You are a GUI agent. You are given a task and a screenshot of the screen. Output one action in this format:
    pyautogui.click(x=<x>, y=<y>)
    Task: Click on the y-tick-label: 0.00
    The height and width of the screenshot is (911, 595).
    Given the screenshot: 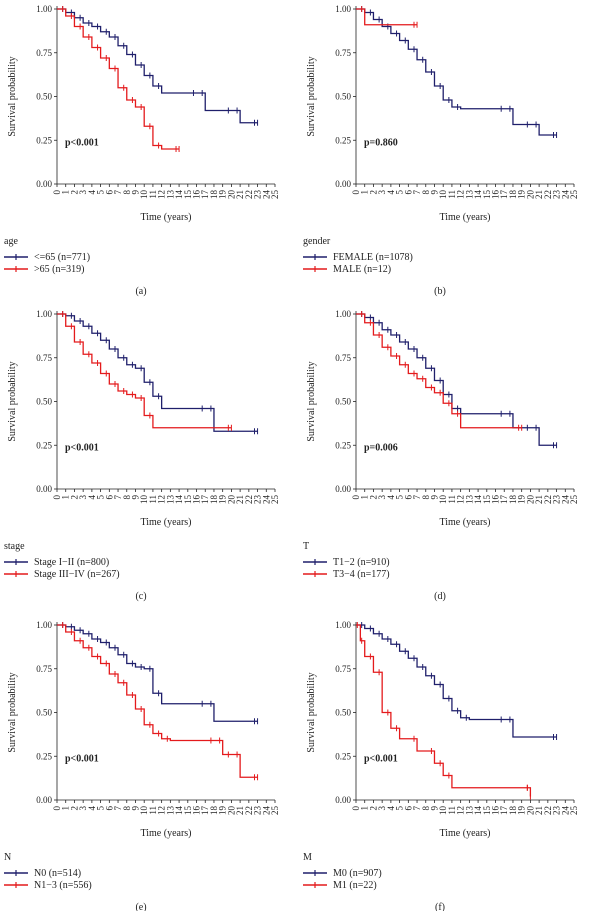 What is the action you would take?
    pyautogui.click(x=343, y=489)
    